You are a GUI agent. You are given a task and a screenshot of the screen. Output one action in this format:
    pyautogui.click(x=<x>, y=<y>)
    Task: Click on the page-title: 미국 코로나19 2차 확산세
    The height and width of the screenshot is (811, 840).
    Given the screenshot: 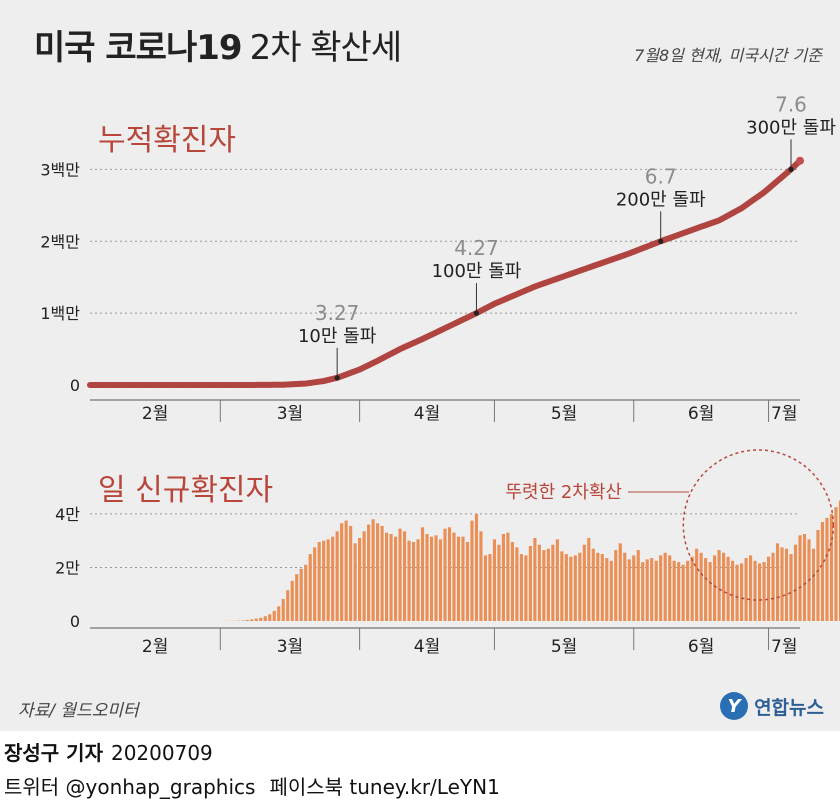 What is the action you would take?
    pyautogui.click(x=218, y=44)
    